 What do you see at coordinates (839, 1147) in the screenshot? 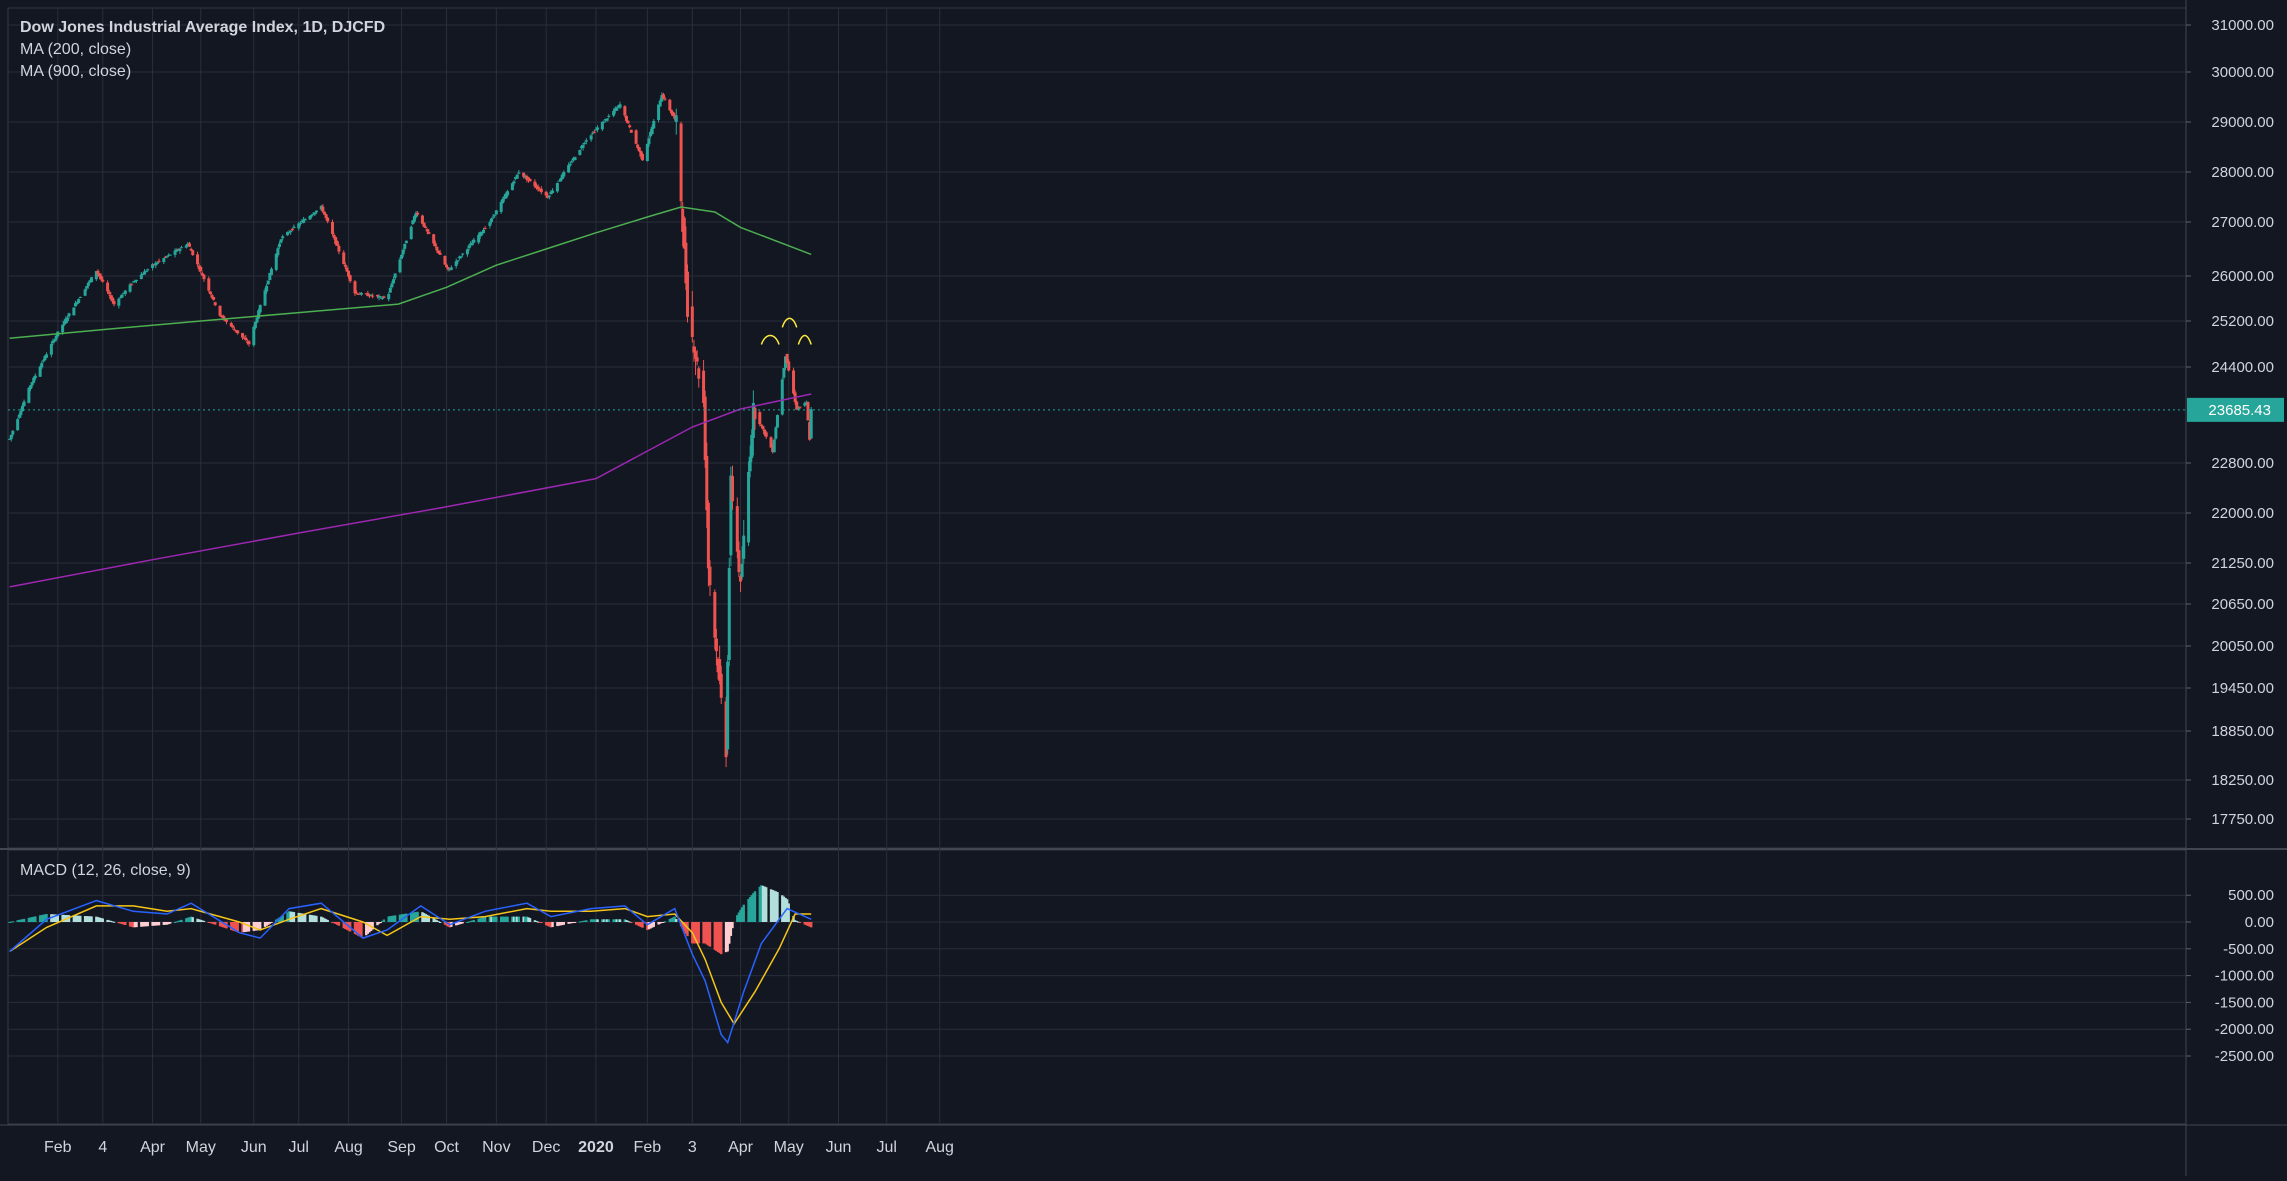
I see `time-axis-label: Jun` at bounding box center [839, 1147].